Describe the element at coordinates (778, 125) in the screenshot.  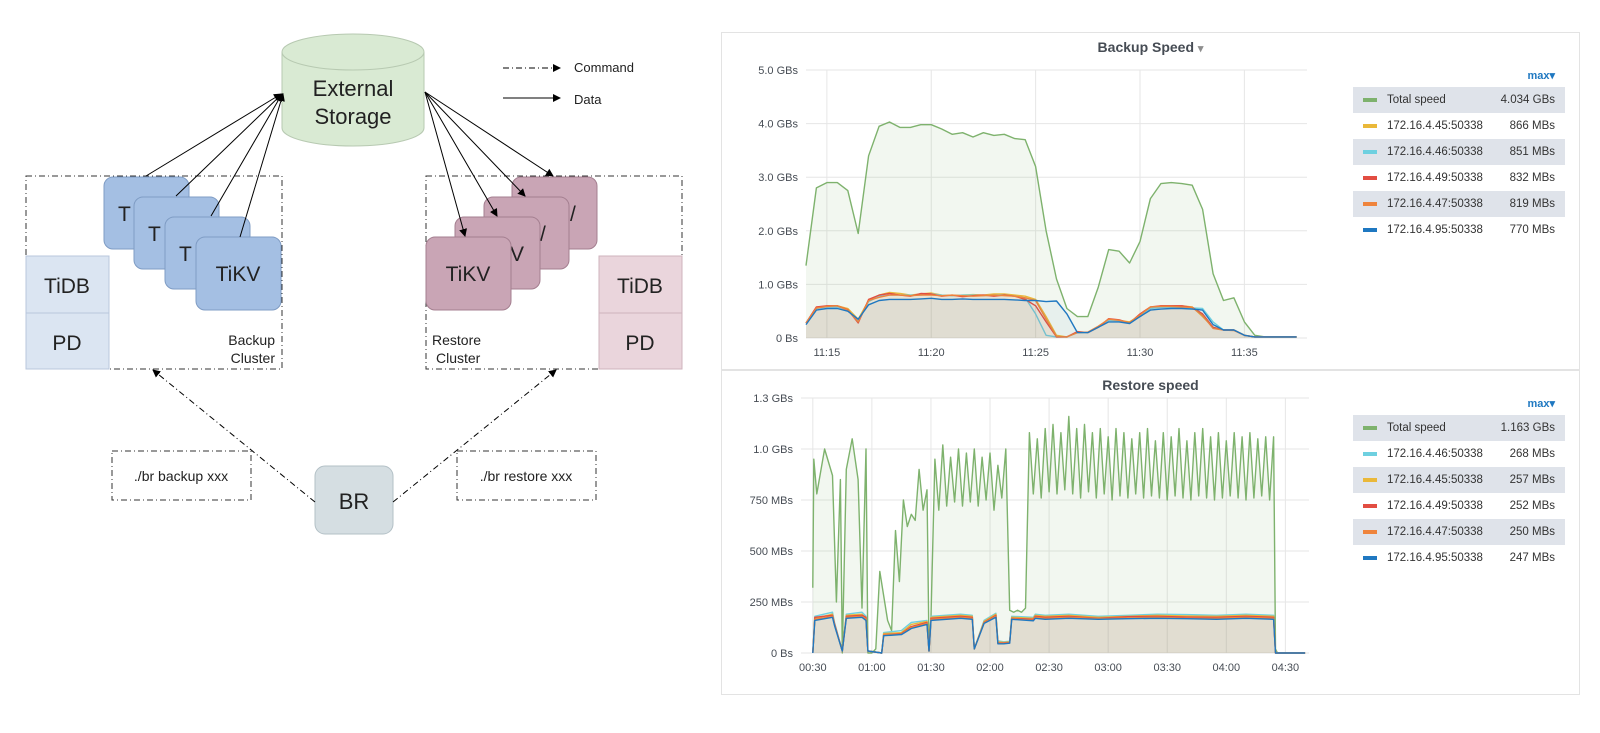
I see `y-tick-label: 4.0 GBs` at that location.